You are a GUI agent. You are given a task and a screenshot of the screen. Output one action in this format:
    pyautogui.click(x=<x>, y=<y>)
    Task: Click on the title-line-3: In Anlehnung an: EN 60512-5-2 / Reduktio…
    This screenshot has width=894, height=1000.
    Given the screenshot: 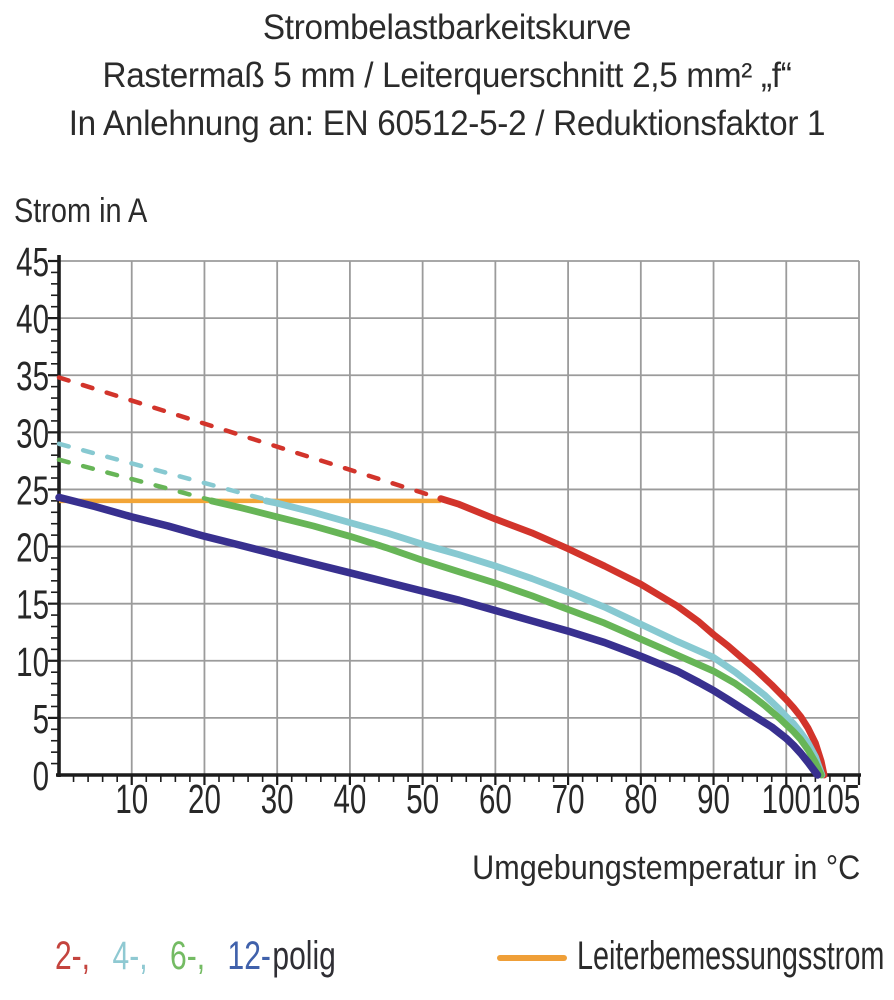 What is the action you would take?
    pyautogui.click(x=447, y=123)
    